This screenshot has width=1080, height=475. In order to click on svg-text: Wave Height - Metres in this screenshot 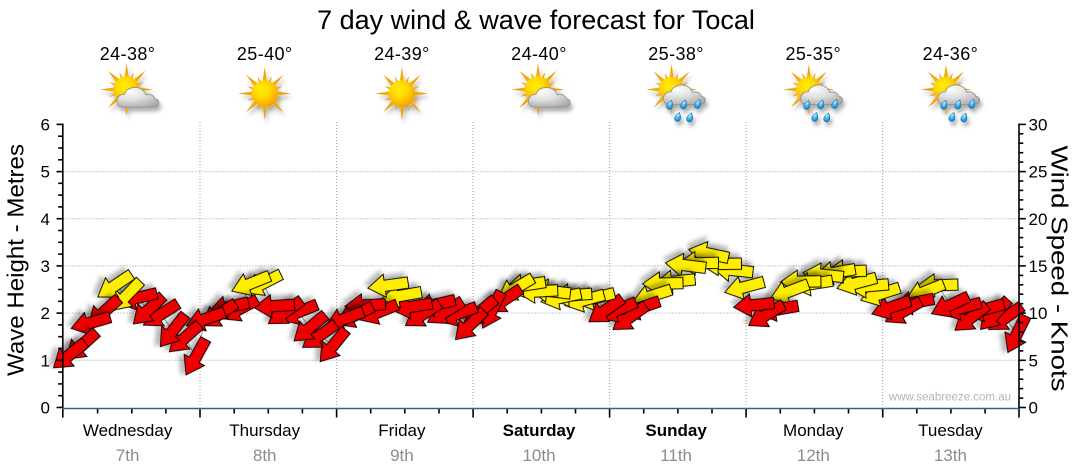, I will do `click(16, 260)`.